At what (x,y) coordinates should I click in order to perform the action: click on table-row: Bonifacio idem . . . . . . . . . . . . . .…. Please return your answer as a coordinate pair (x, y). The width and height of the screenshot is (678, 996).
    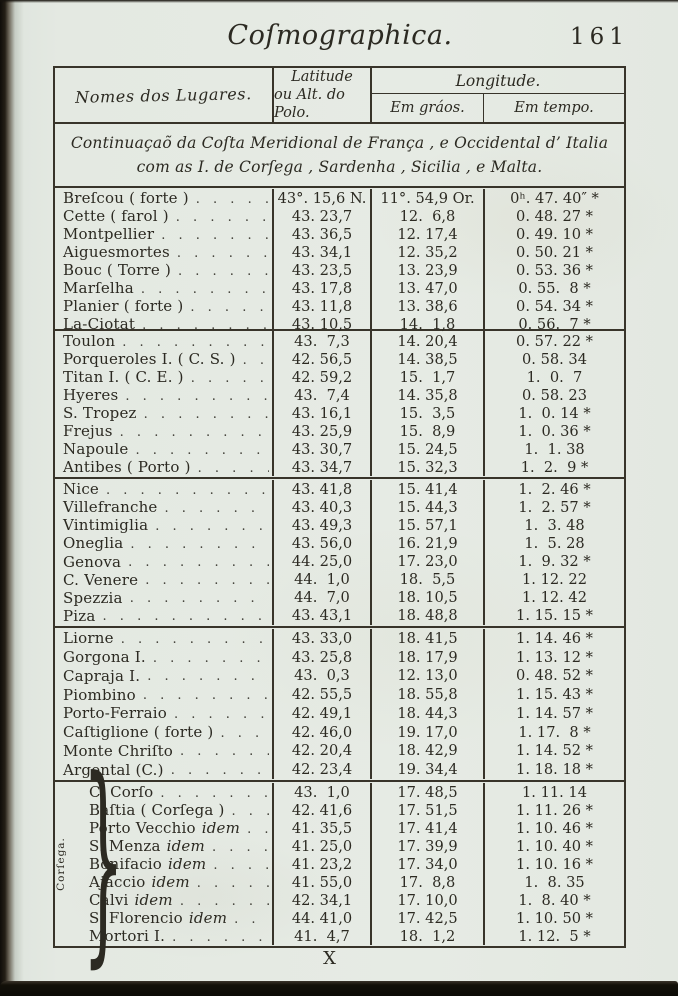
    Looking at the image, I should click on (339, 864).